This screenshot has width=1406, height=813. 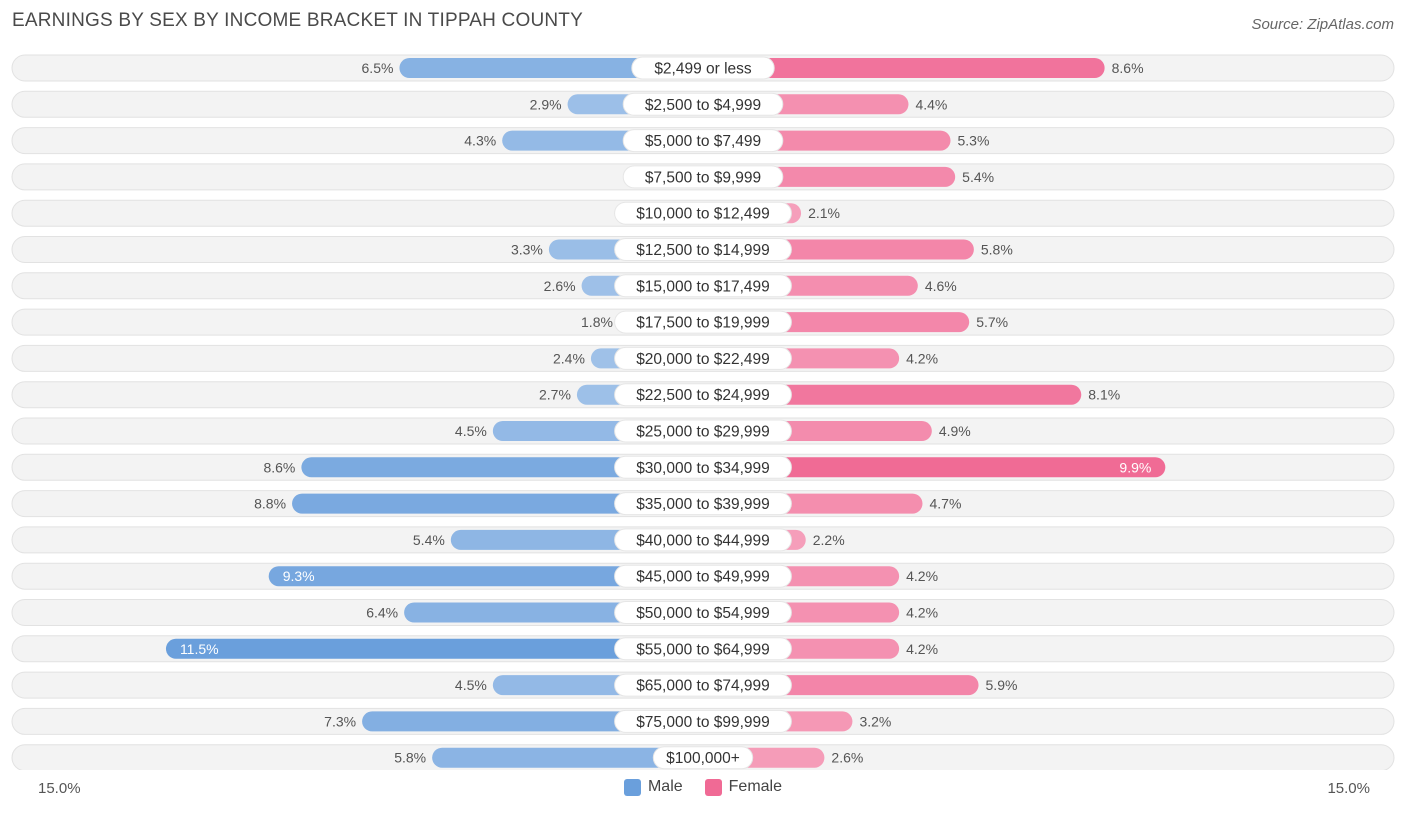 I want to click on male-value-label: 6.5%, so click(x=378, y=68).